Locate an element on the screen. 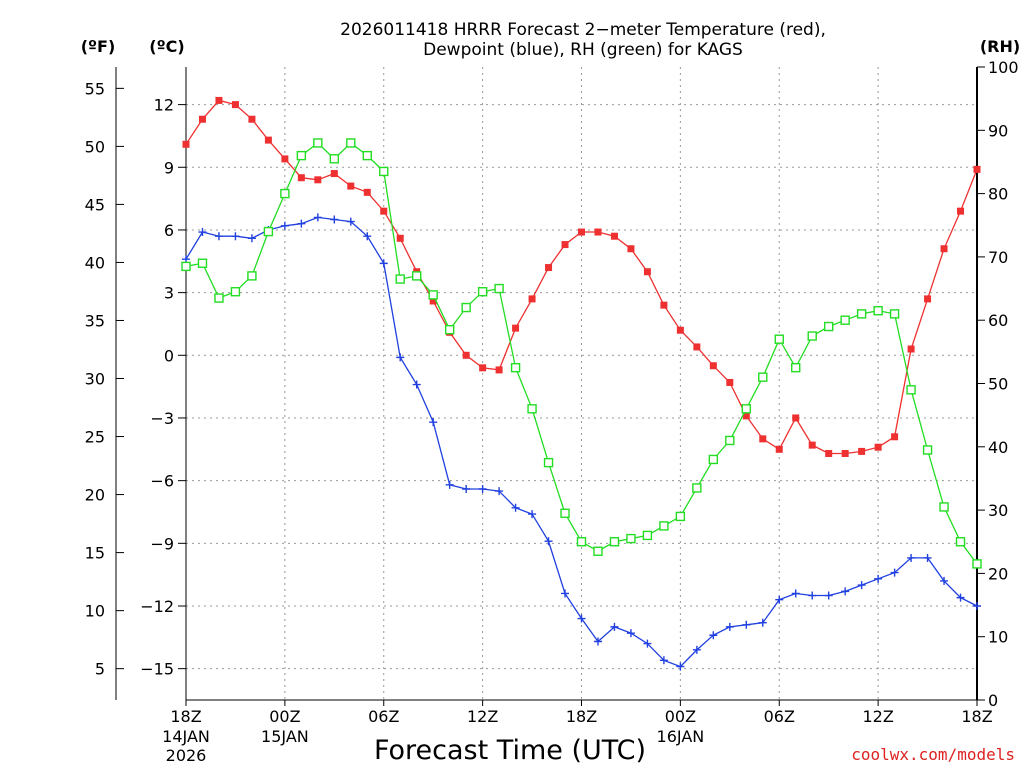  celsius-axis: 12 9 6 3 0 −3 −6 −9 −12 −15 is located at coordinates (163, 387).